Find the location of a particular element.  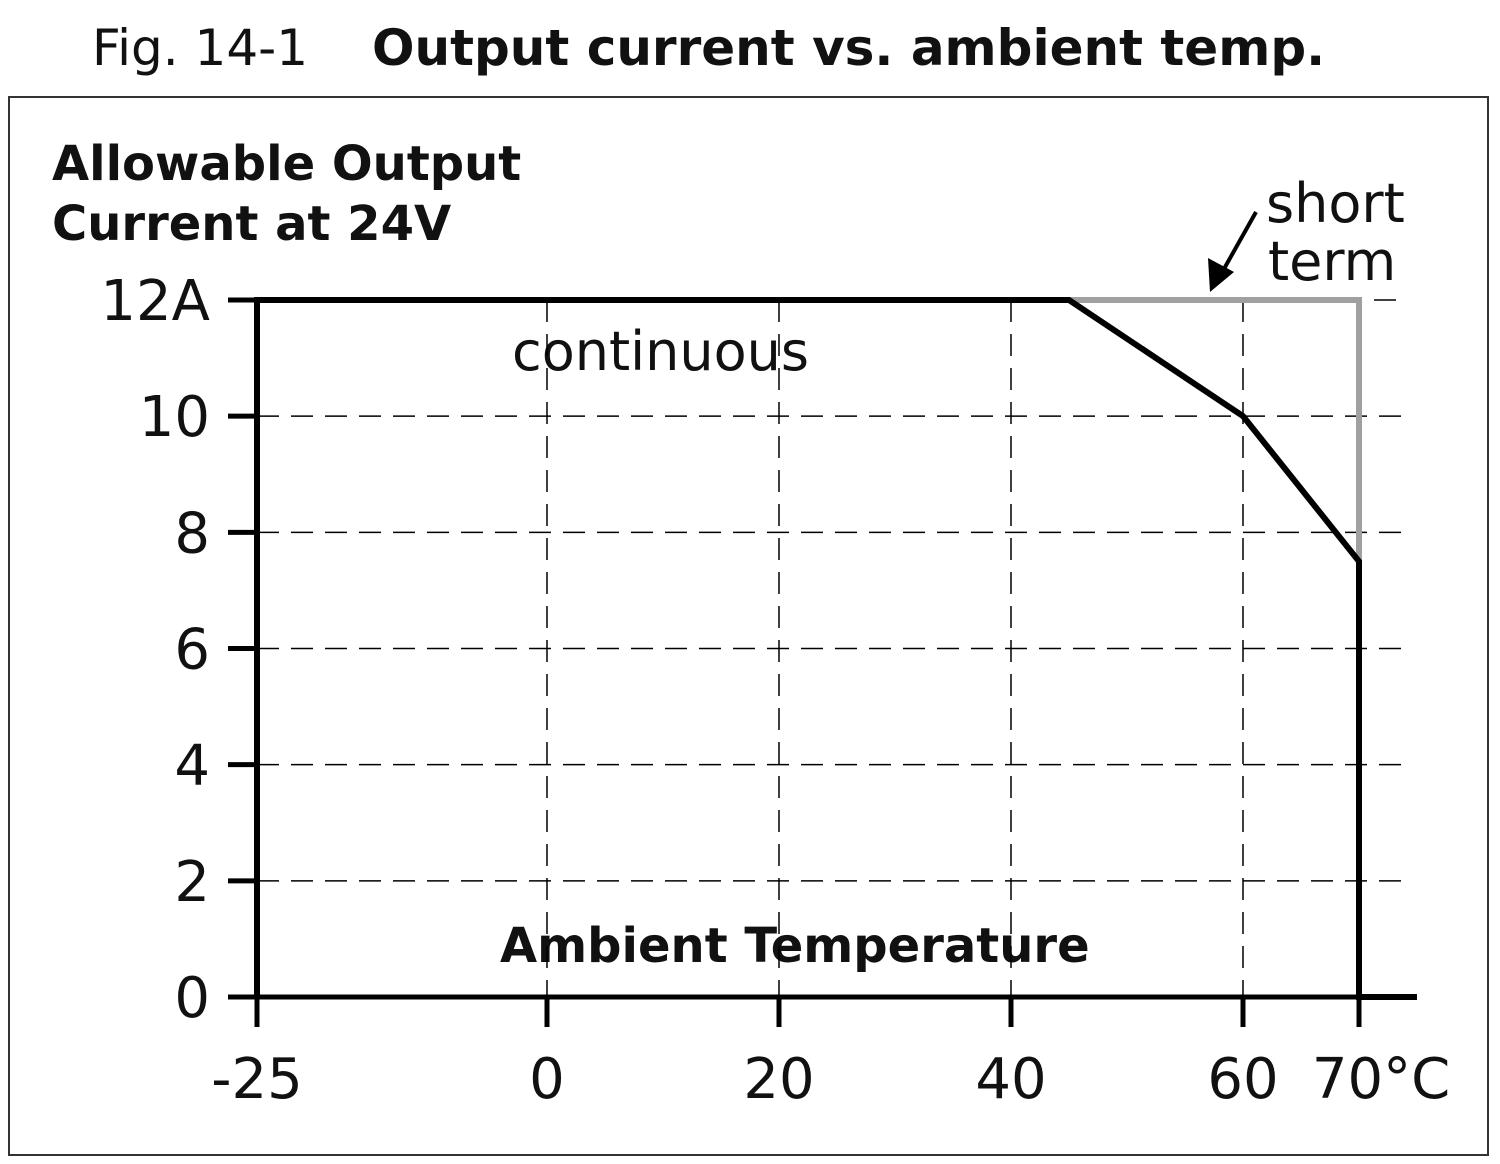

y-tick-label: 6 is located at coordinates (192, 650).